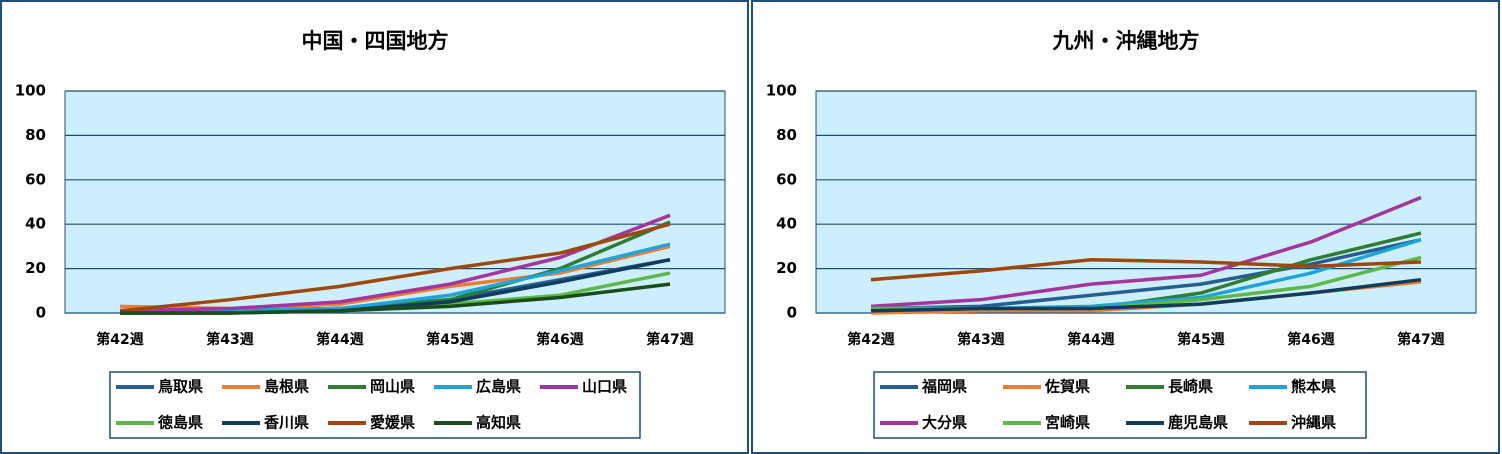 This screenshot has height=454, width=1502. What do you see at coordinates (498, 387) in the screenshot?
I see `legend-label: 広島県` at bounding box center [498, 387].